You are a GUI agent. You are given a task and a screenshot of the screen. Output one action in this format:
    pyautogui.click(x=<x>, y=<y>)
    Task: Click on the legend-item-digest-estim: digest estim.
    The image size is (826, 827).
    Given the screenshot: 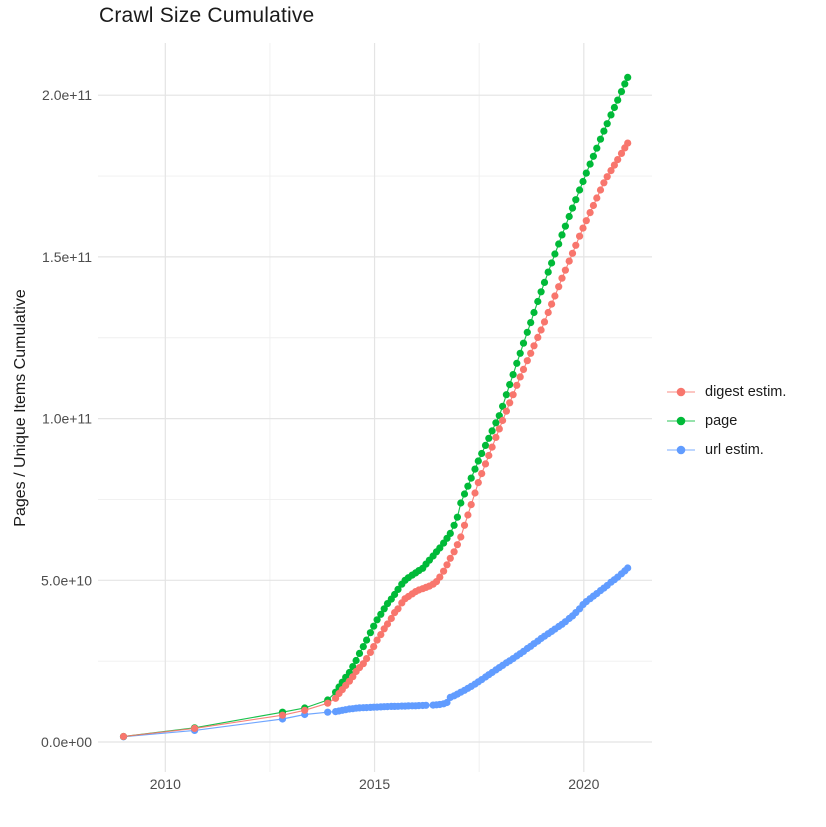 What is the action you would take?
    pyautogui.click(x=726, y=391)
    